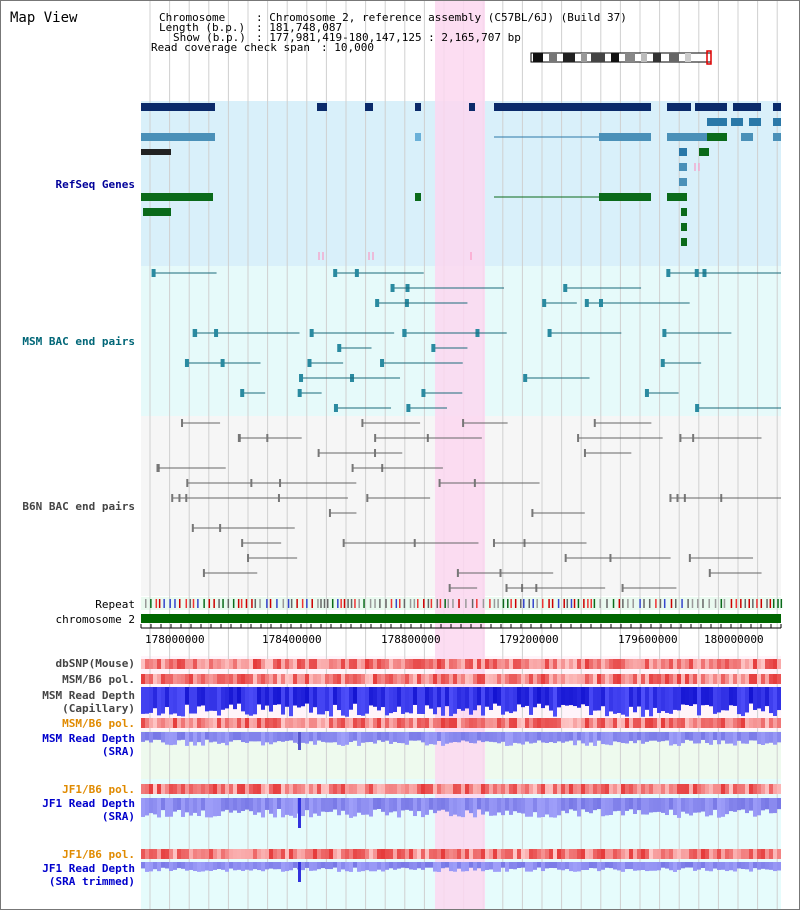 This screenshot has width=800, height=910. Describe the element at coordinates (78, 506) in the screenshot. I see `track-label-b6n-bac: B6N BAC end pairs` at that location.